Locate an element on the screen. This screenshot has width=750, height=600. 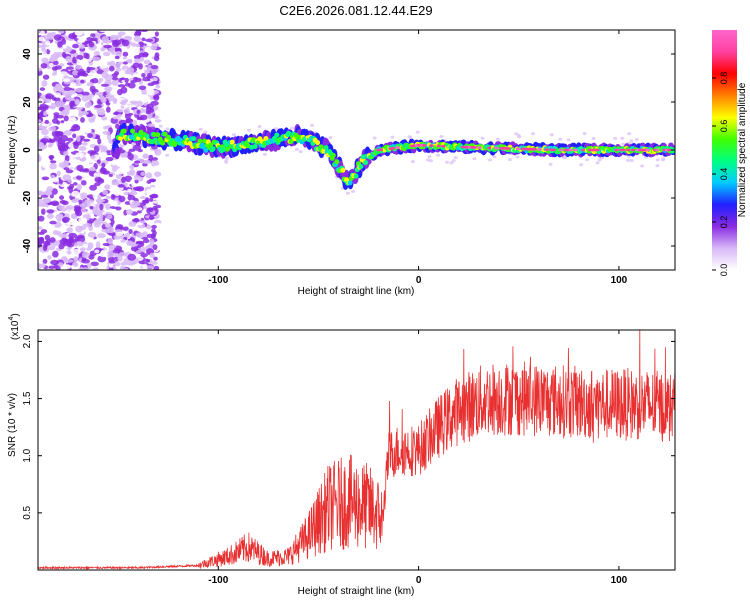
y-tick-label: 0.5 is located at coordinates (27, 512).